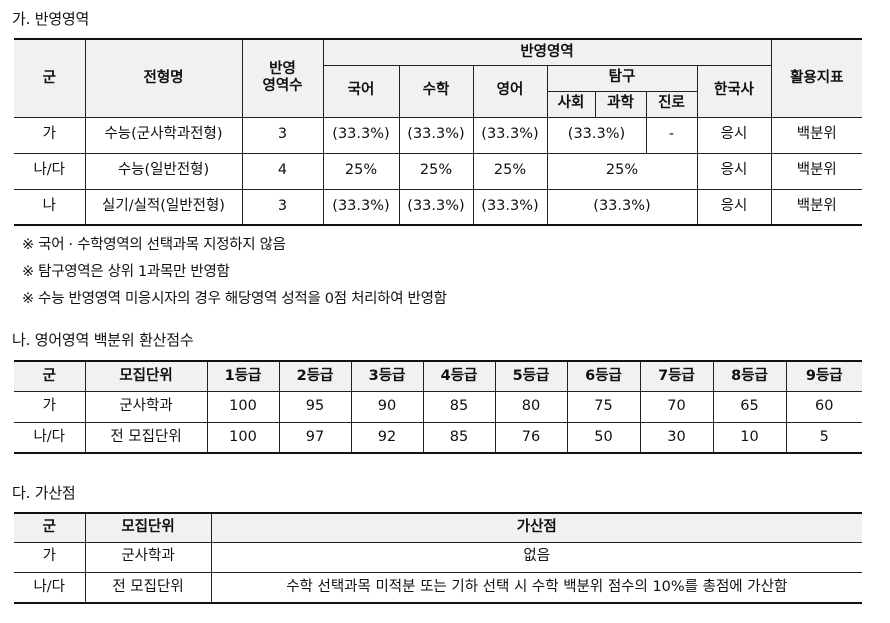 This screenshot has width=890, height=623. Describe the element at coordinates (154, 245) in the screenshot. I see `note-1: ※ 국어 · 수학영역의 선택과목 지정하지 않음` at that location.